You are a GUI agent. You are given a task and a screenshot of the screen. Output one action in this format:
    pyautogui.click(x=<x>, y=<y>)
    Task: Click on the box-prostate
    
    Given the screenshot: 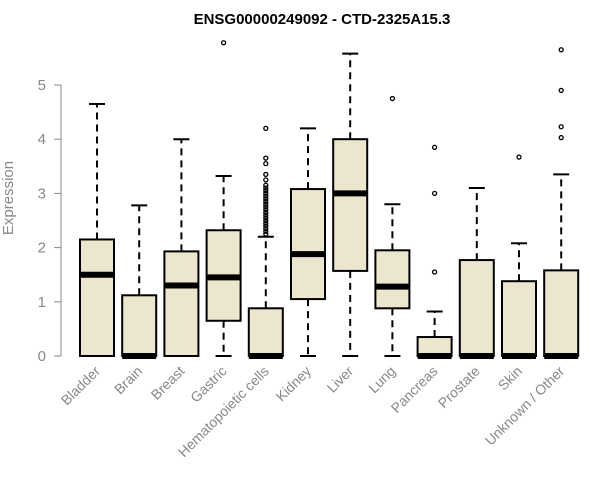 What is the action you would take?
    pyautogui.click(x=476, y=272)
    